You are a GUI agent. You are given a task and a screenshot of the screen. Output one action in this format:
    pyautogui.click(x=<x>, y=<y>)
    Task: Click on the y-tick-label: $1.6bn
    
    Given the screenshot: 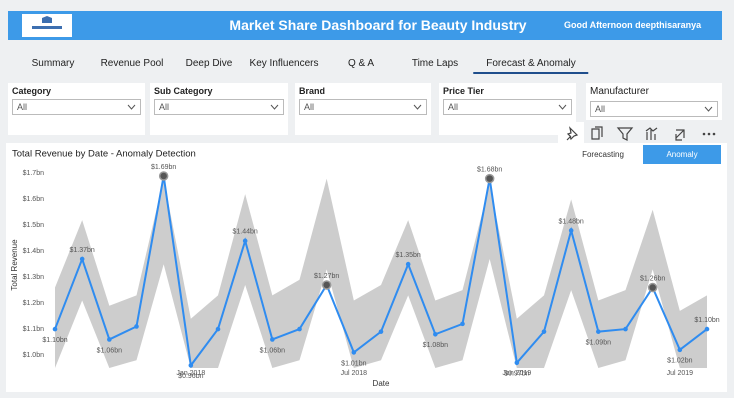 What is the action you would take?
    pyautogui.click(x=34, y=199)
    